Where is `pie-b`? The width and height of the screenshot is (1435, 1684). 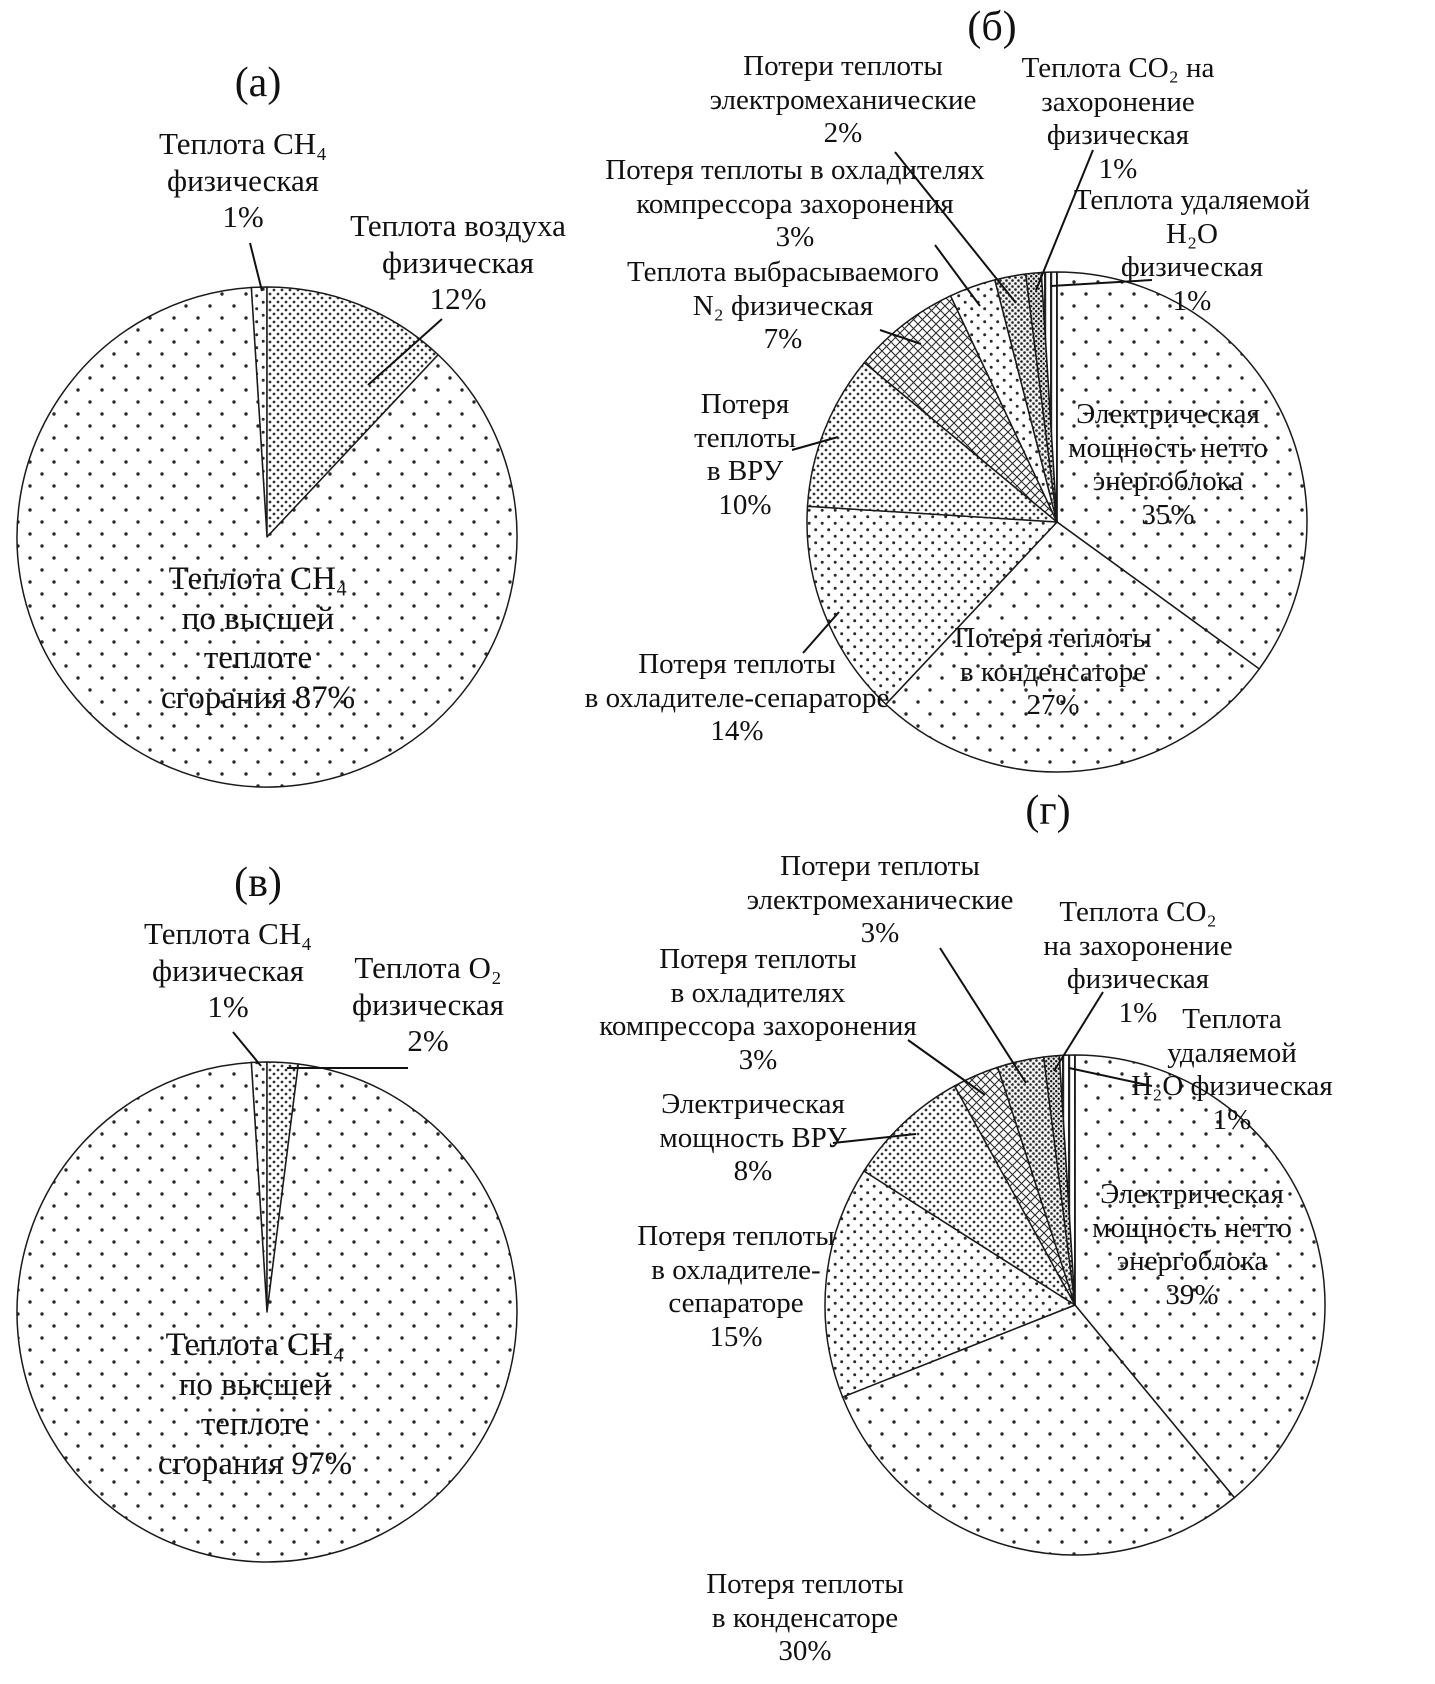 pie-b is located at coordinates (1057, 522).